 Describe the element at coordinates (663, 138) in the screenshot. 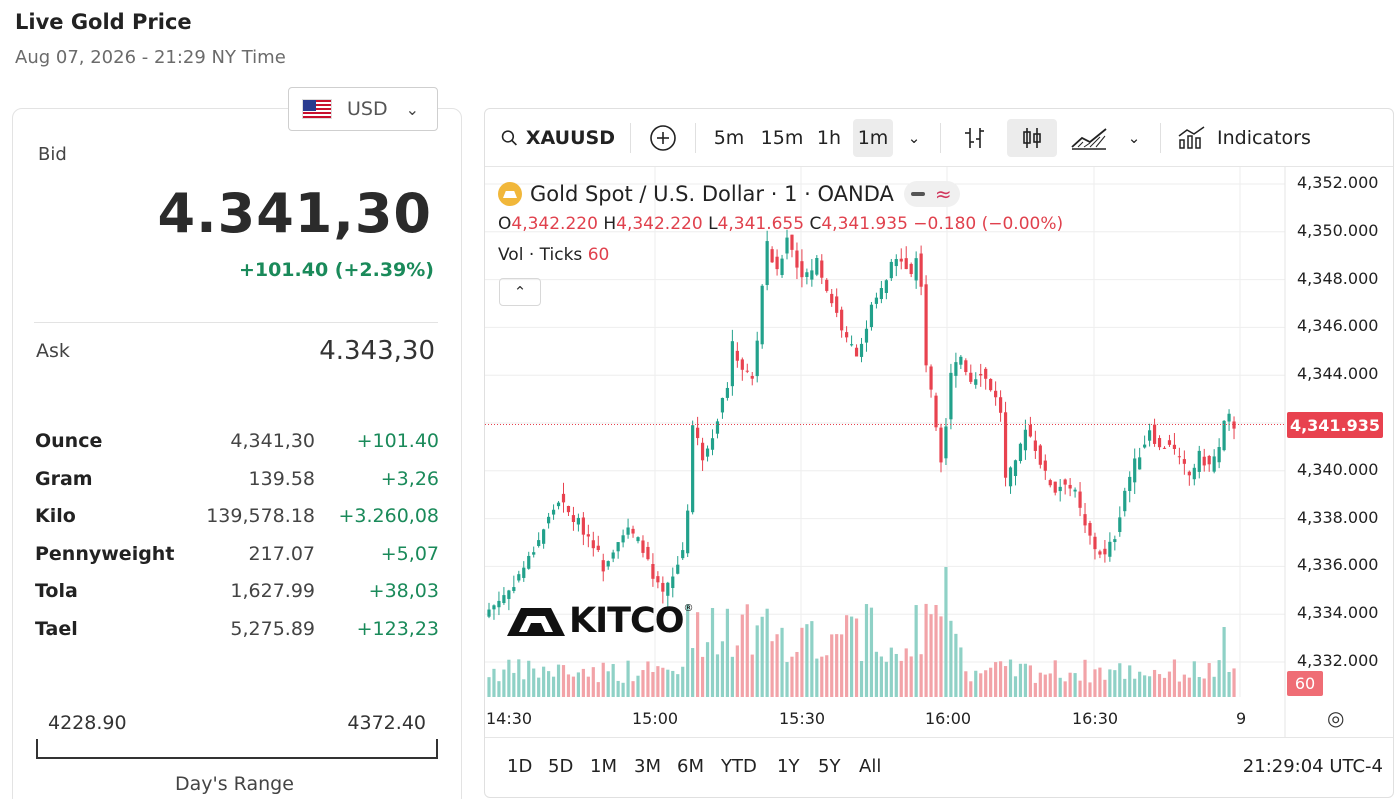

I see `compare-button` at that location.